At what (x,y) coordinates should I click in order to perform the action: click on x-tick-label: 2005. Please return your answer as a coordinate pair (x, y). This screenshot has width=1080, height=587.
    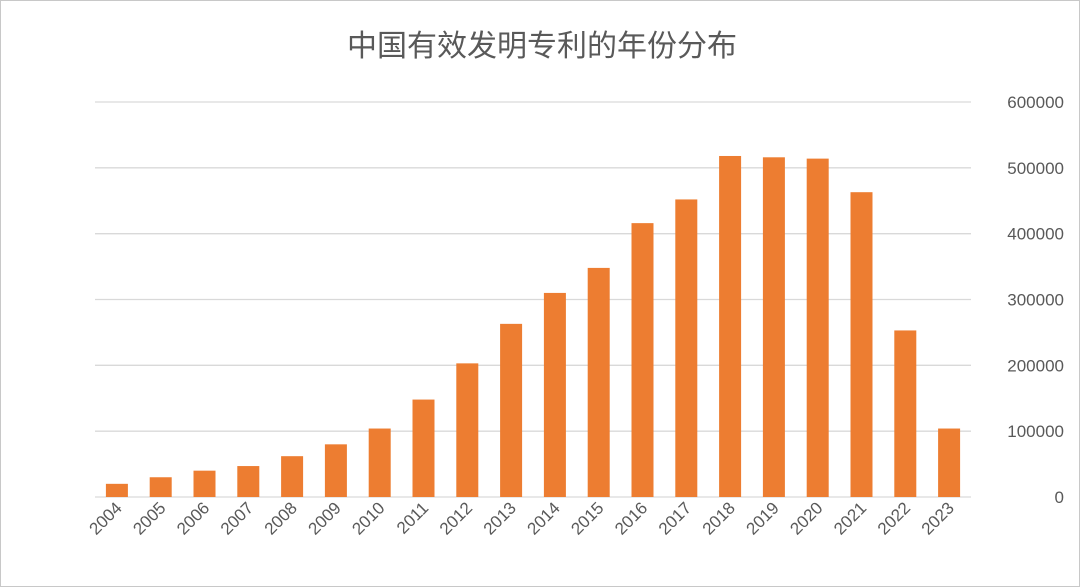
    Looking at the image, I should click on (149, 518).